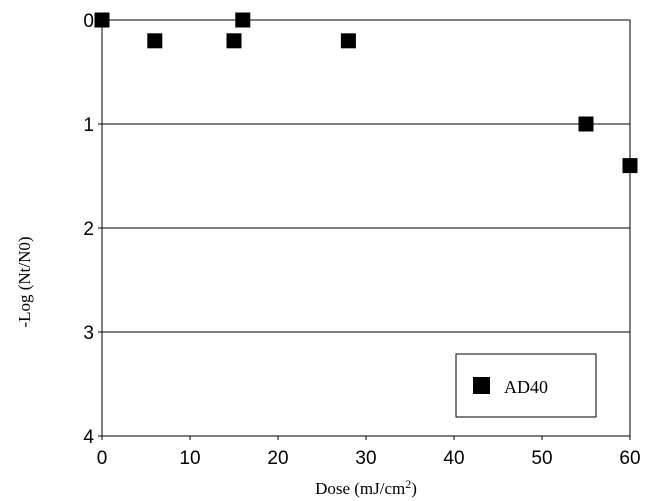  What do you see at coordinates (277, 458) in the screenshot?
I see `x-tick-label: 20` at bounding box center [277, 458].